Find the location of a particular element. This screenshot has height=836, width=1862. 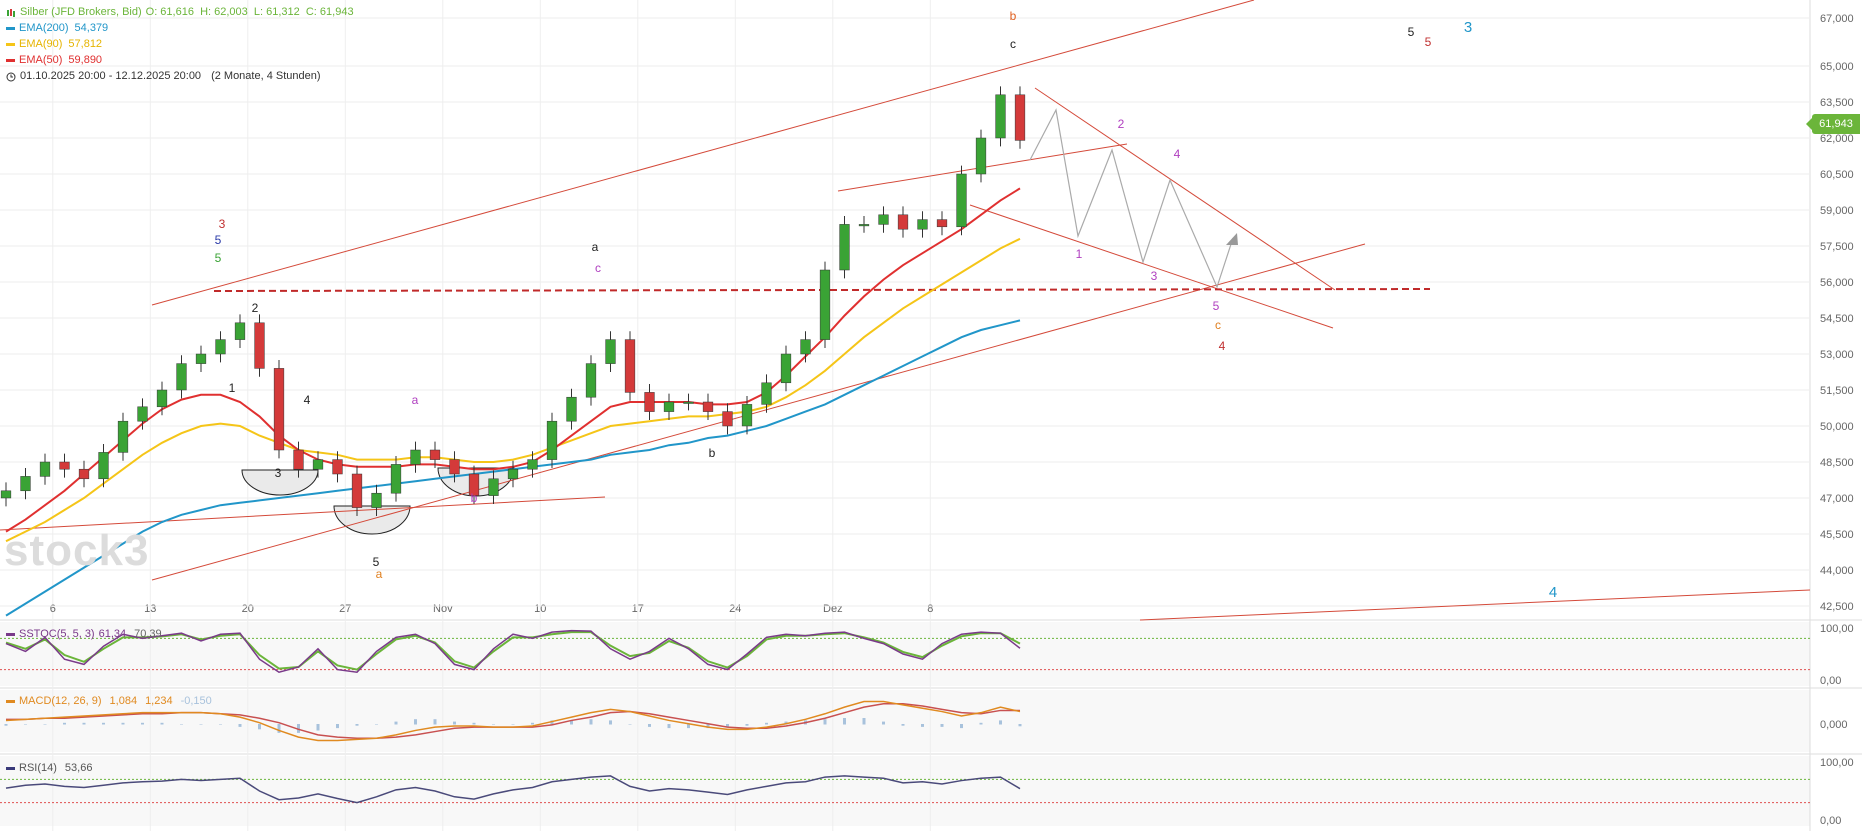

macd-signal-value: 1,234 is located at coordinates (159, 701).